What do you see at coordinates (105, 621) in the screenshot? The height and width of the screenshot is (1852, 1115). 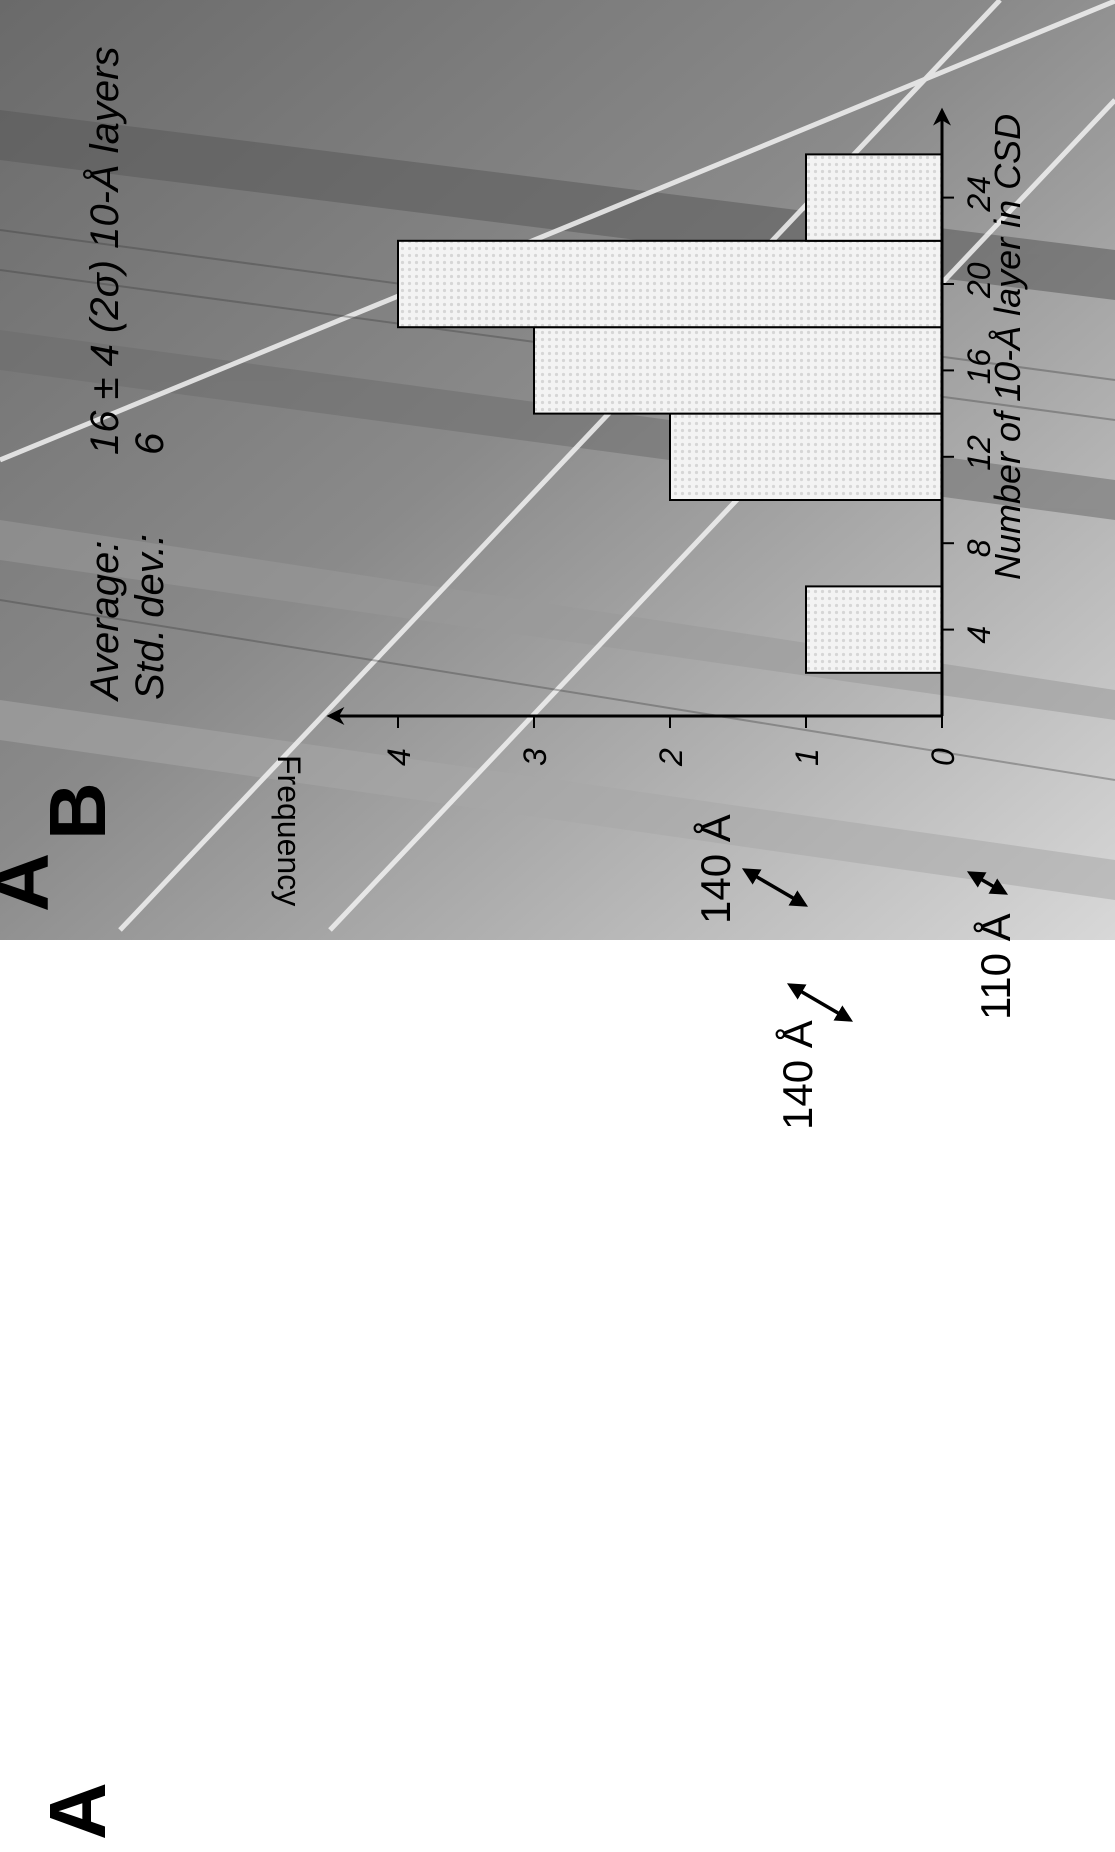 I see `average-label: Average:` at bounding box center [105, 621].